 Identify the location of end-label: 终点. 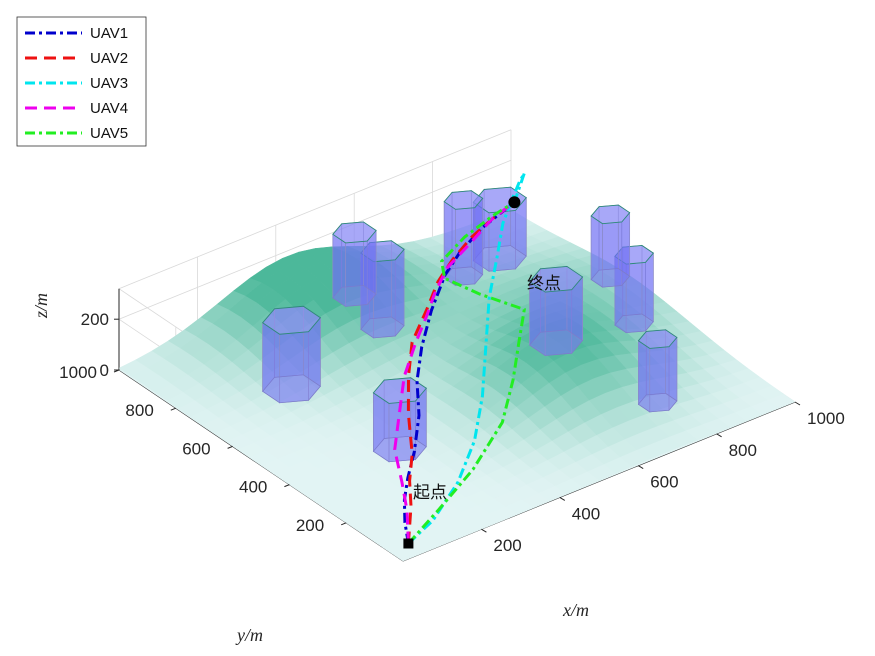
(544, 284).